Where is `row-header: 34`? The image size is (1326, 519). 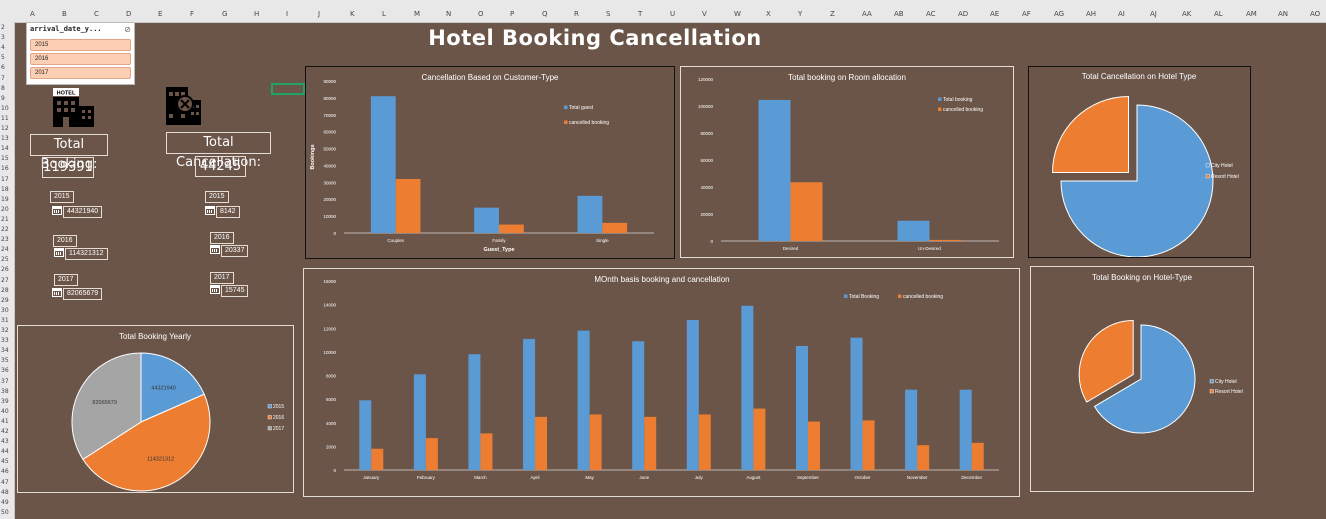
row-header: 34 is located at coordinates (5, 351).